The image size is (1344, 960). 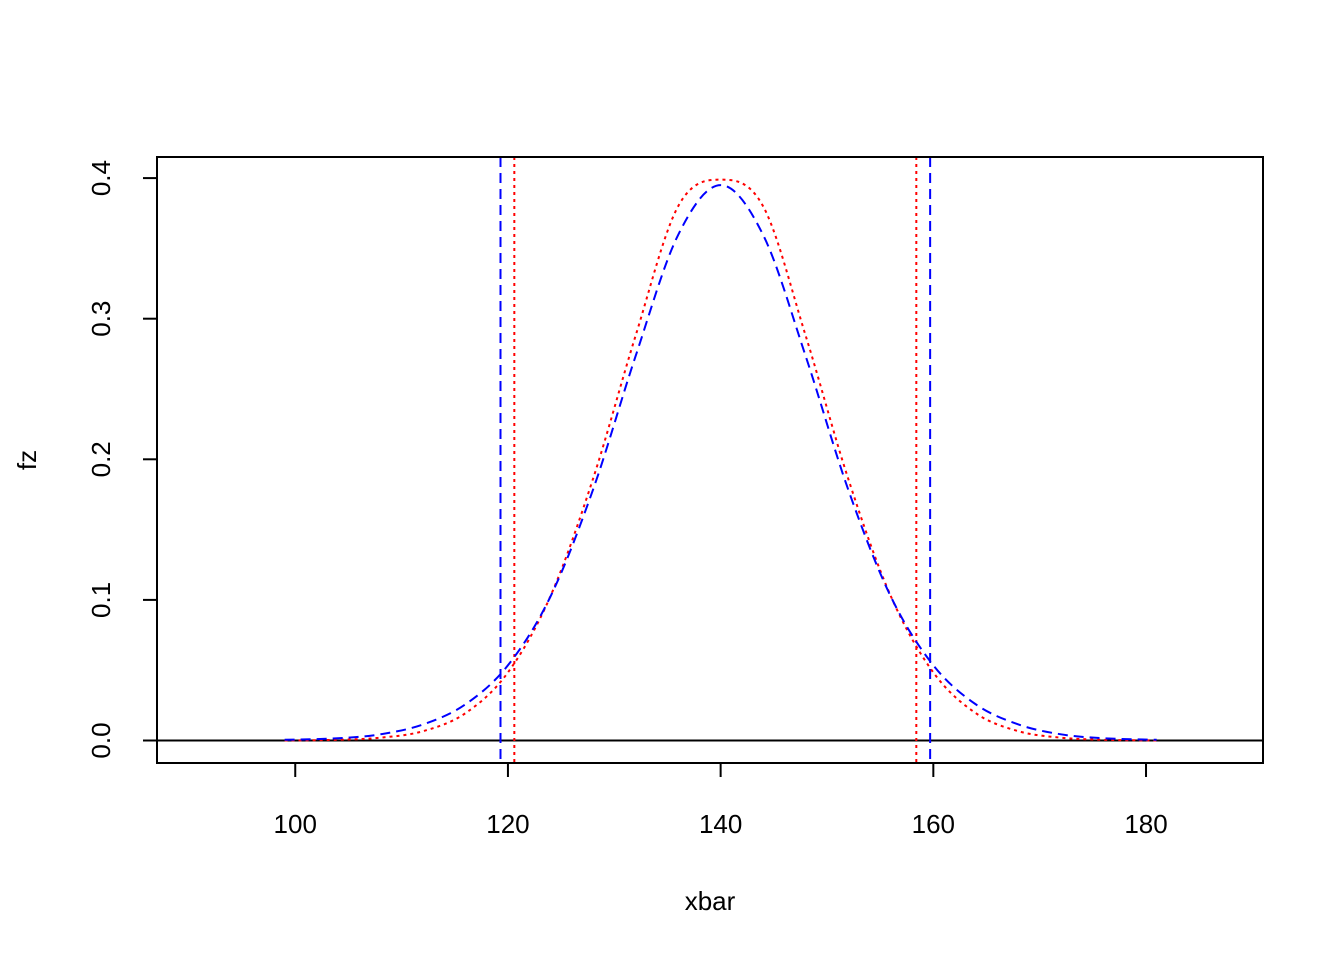 What do you see at coordinates (507, 824) in the screenshot?
I see `x-tick-label-1: 120` at bounding box center [507, 824].